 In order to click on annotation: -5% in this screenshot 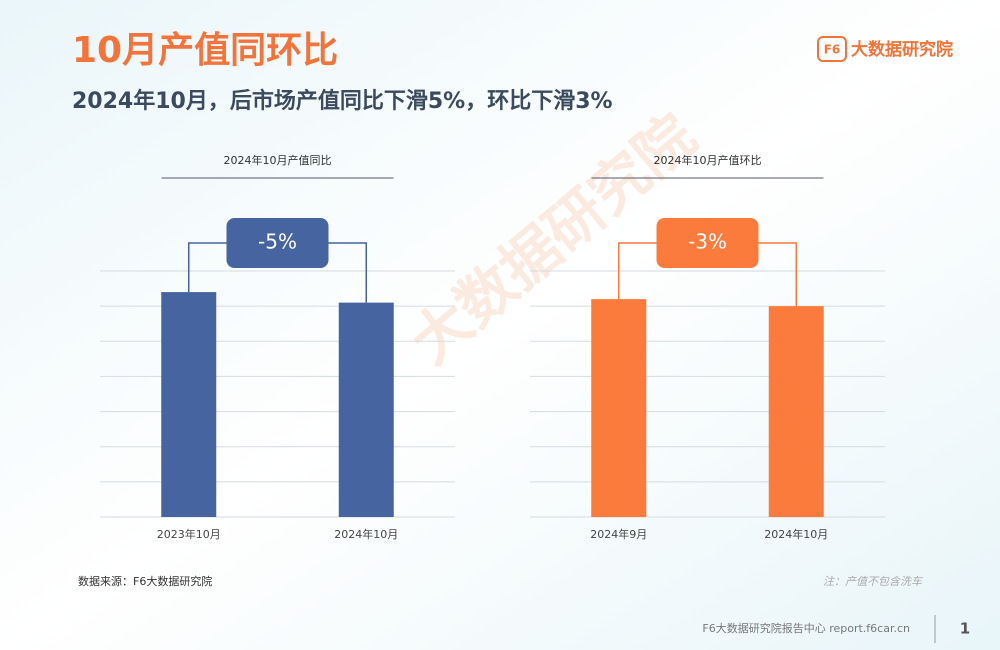, I will do `click(277, 242)`.